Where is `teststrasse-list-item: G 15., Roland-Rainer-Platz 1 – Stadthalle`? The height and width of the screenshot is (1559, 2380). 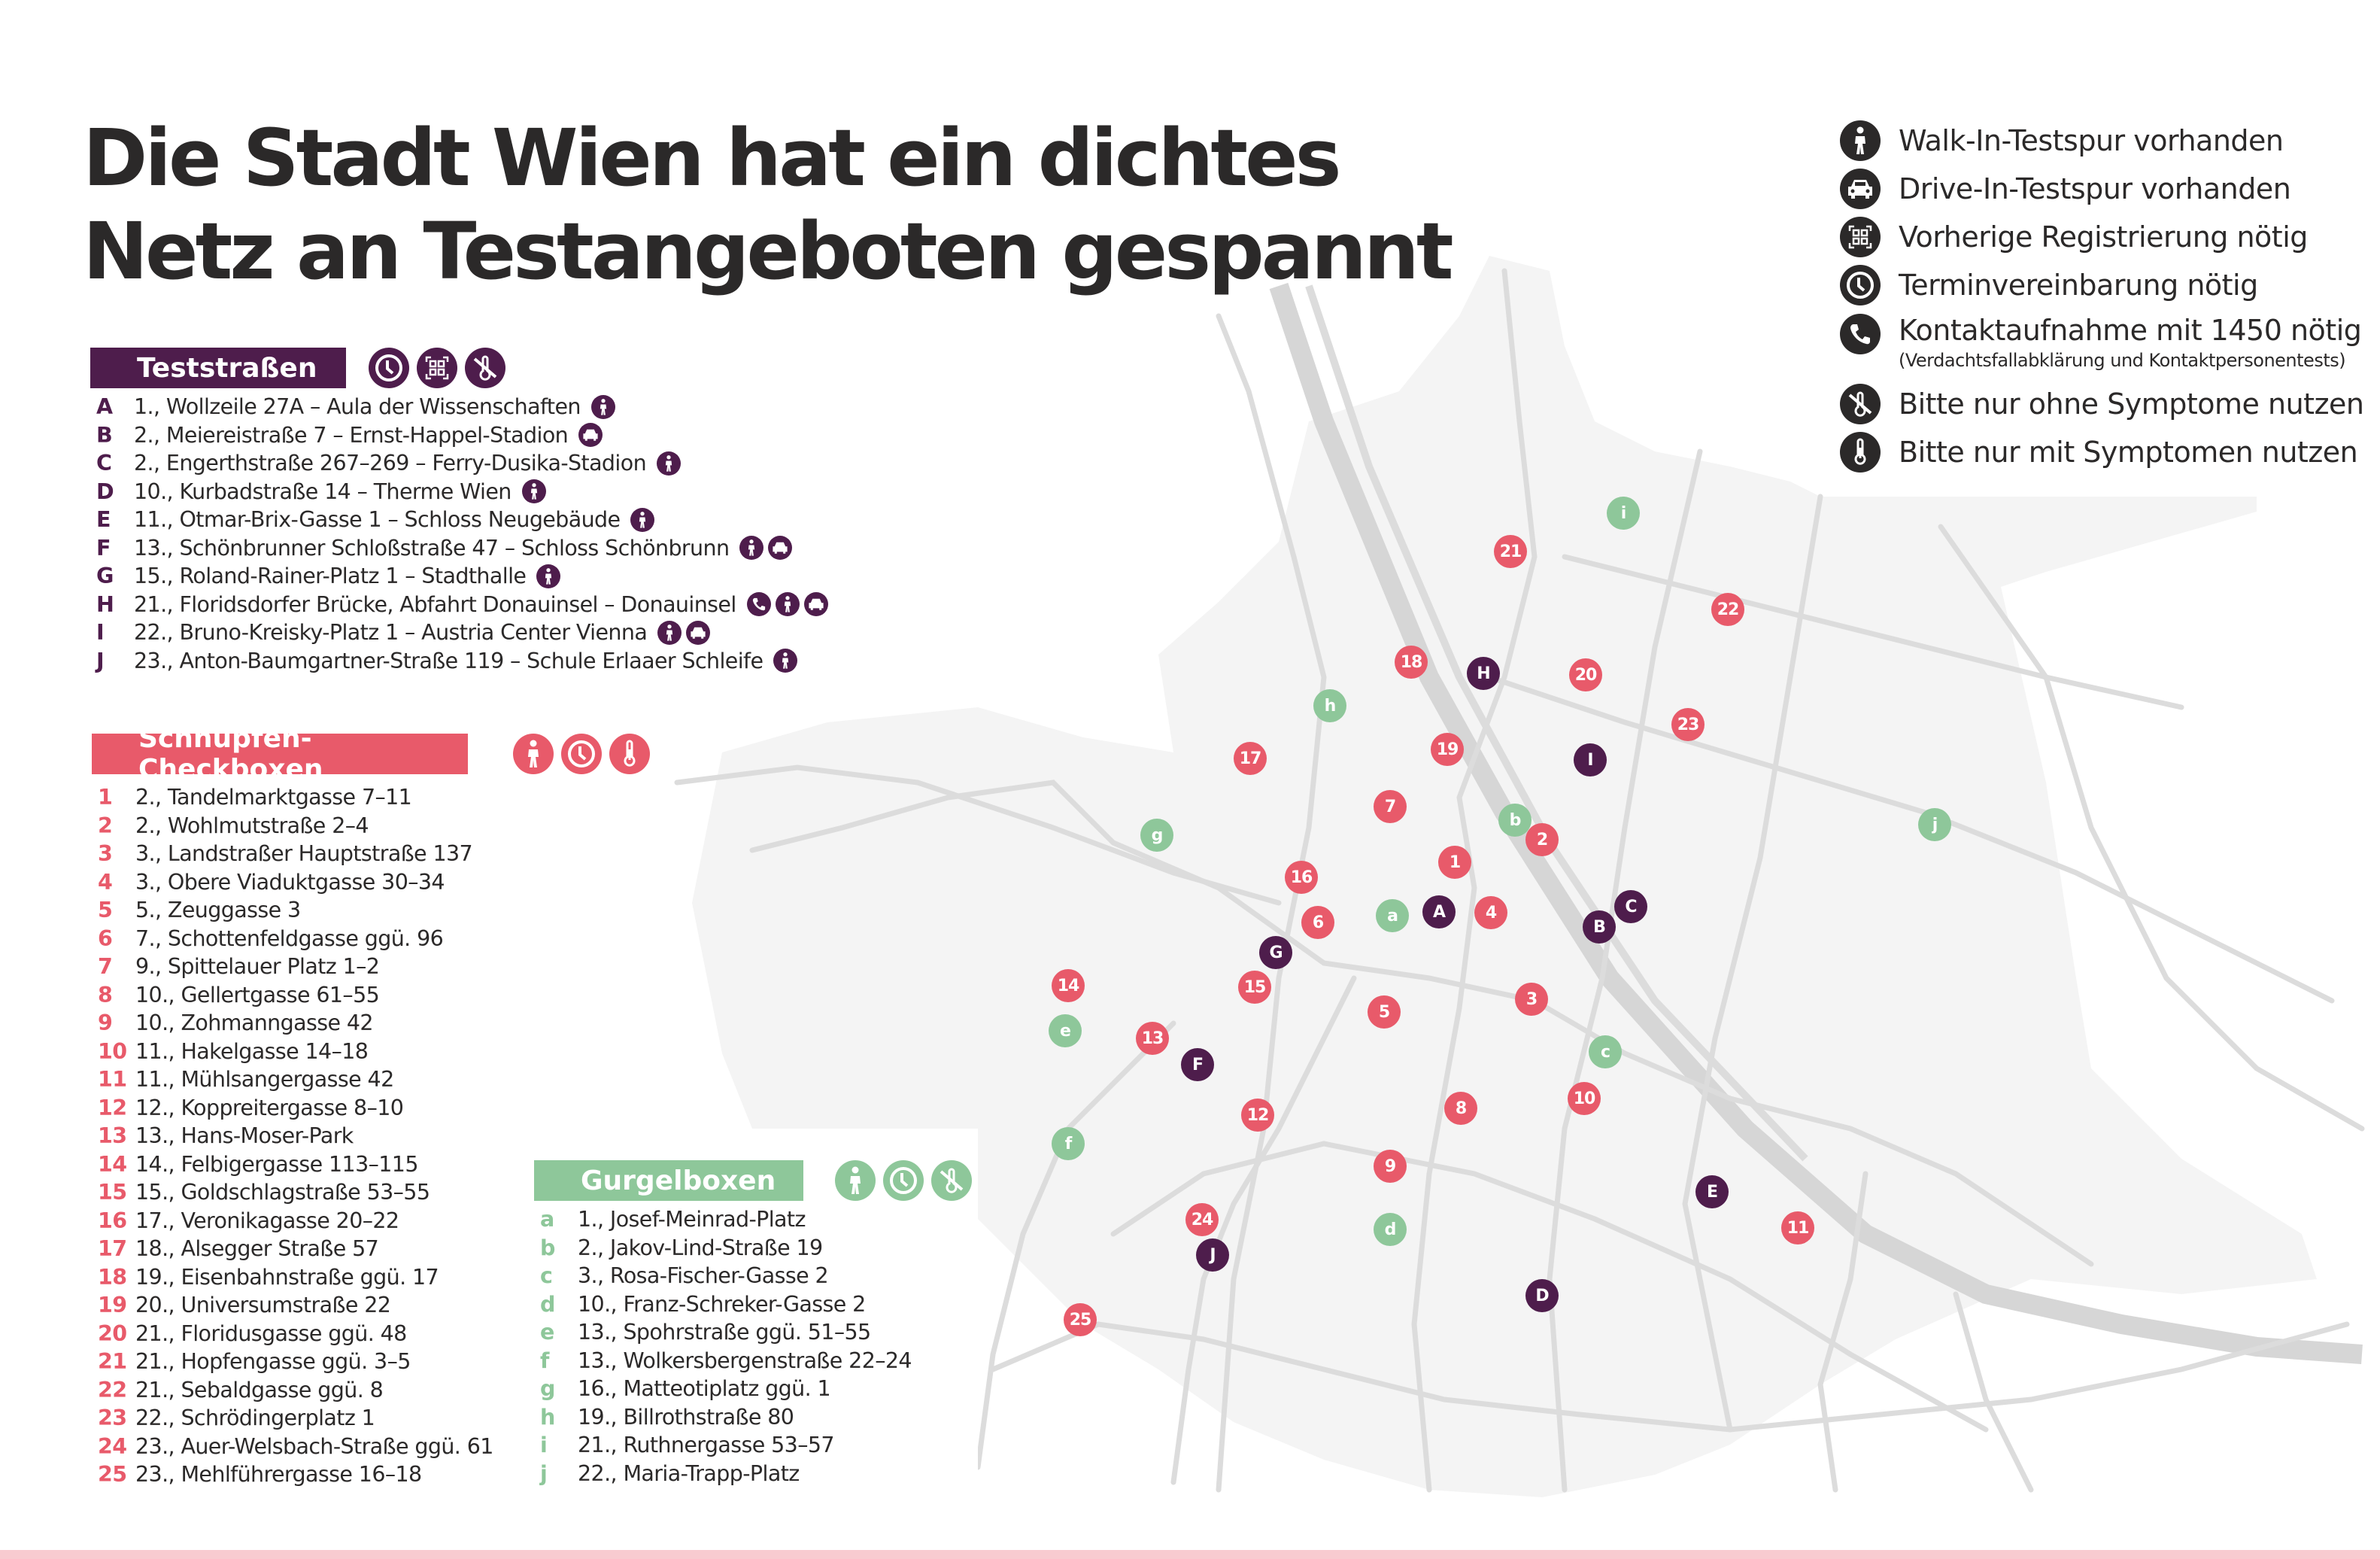
teststrasse-list-item: G 15., Roland-Rainer-Platz 1 – Stadthalle is located at coordinates (459, 576).